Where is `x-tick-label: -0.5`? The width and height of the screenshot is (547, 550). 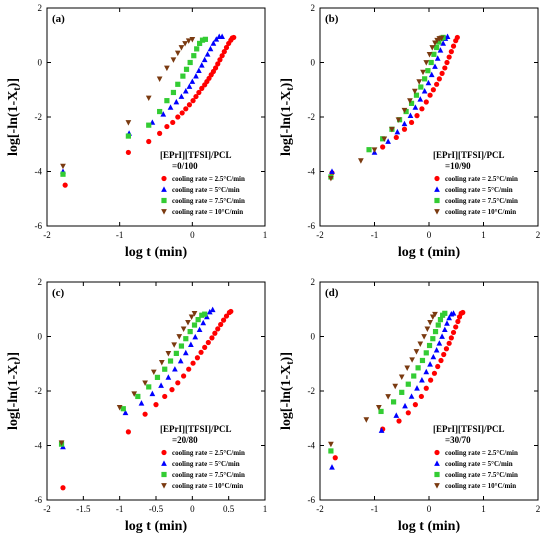 x-tick-label: -0.5 is located at coordinates (156, 509).